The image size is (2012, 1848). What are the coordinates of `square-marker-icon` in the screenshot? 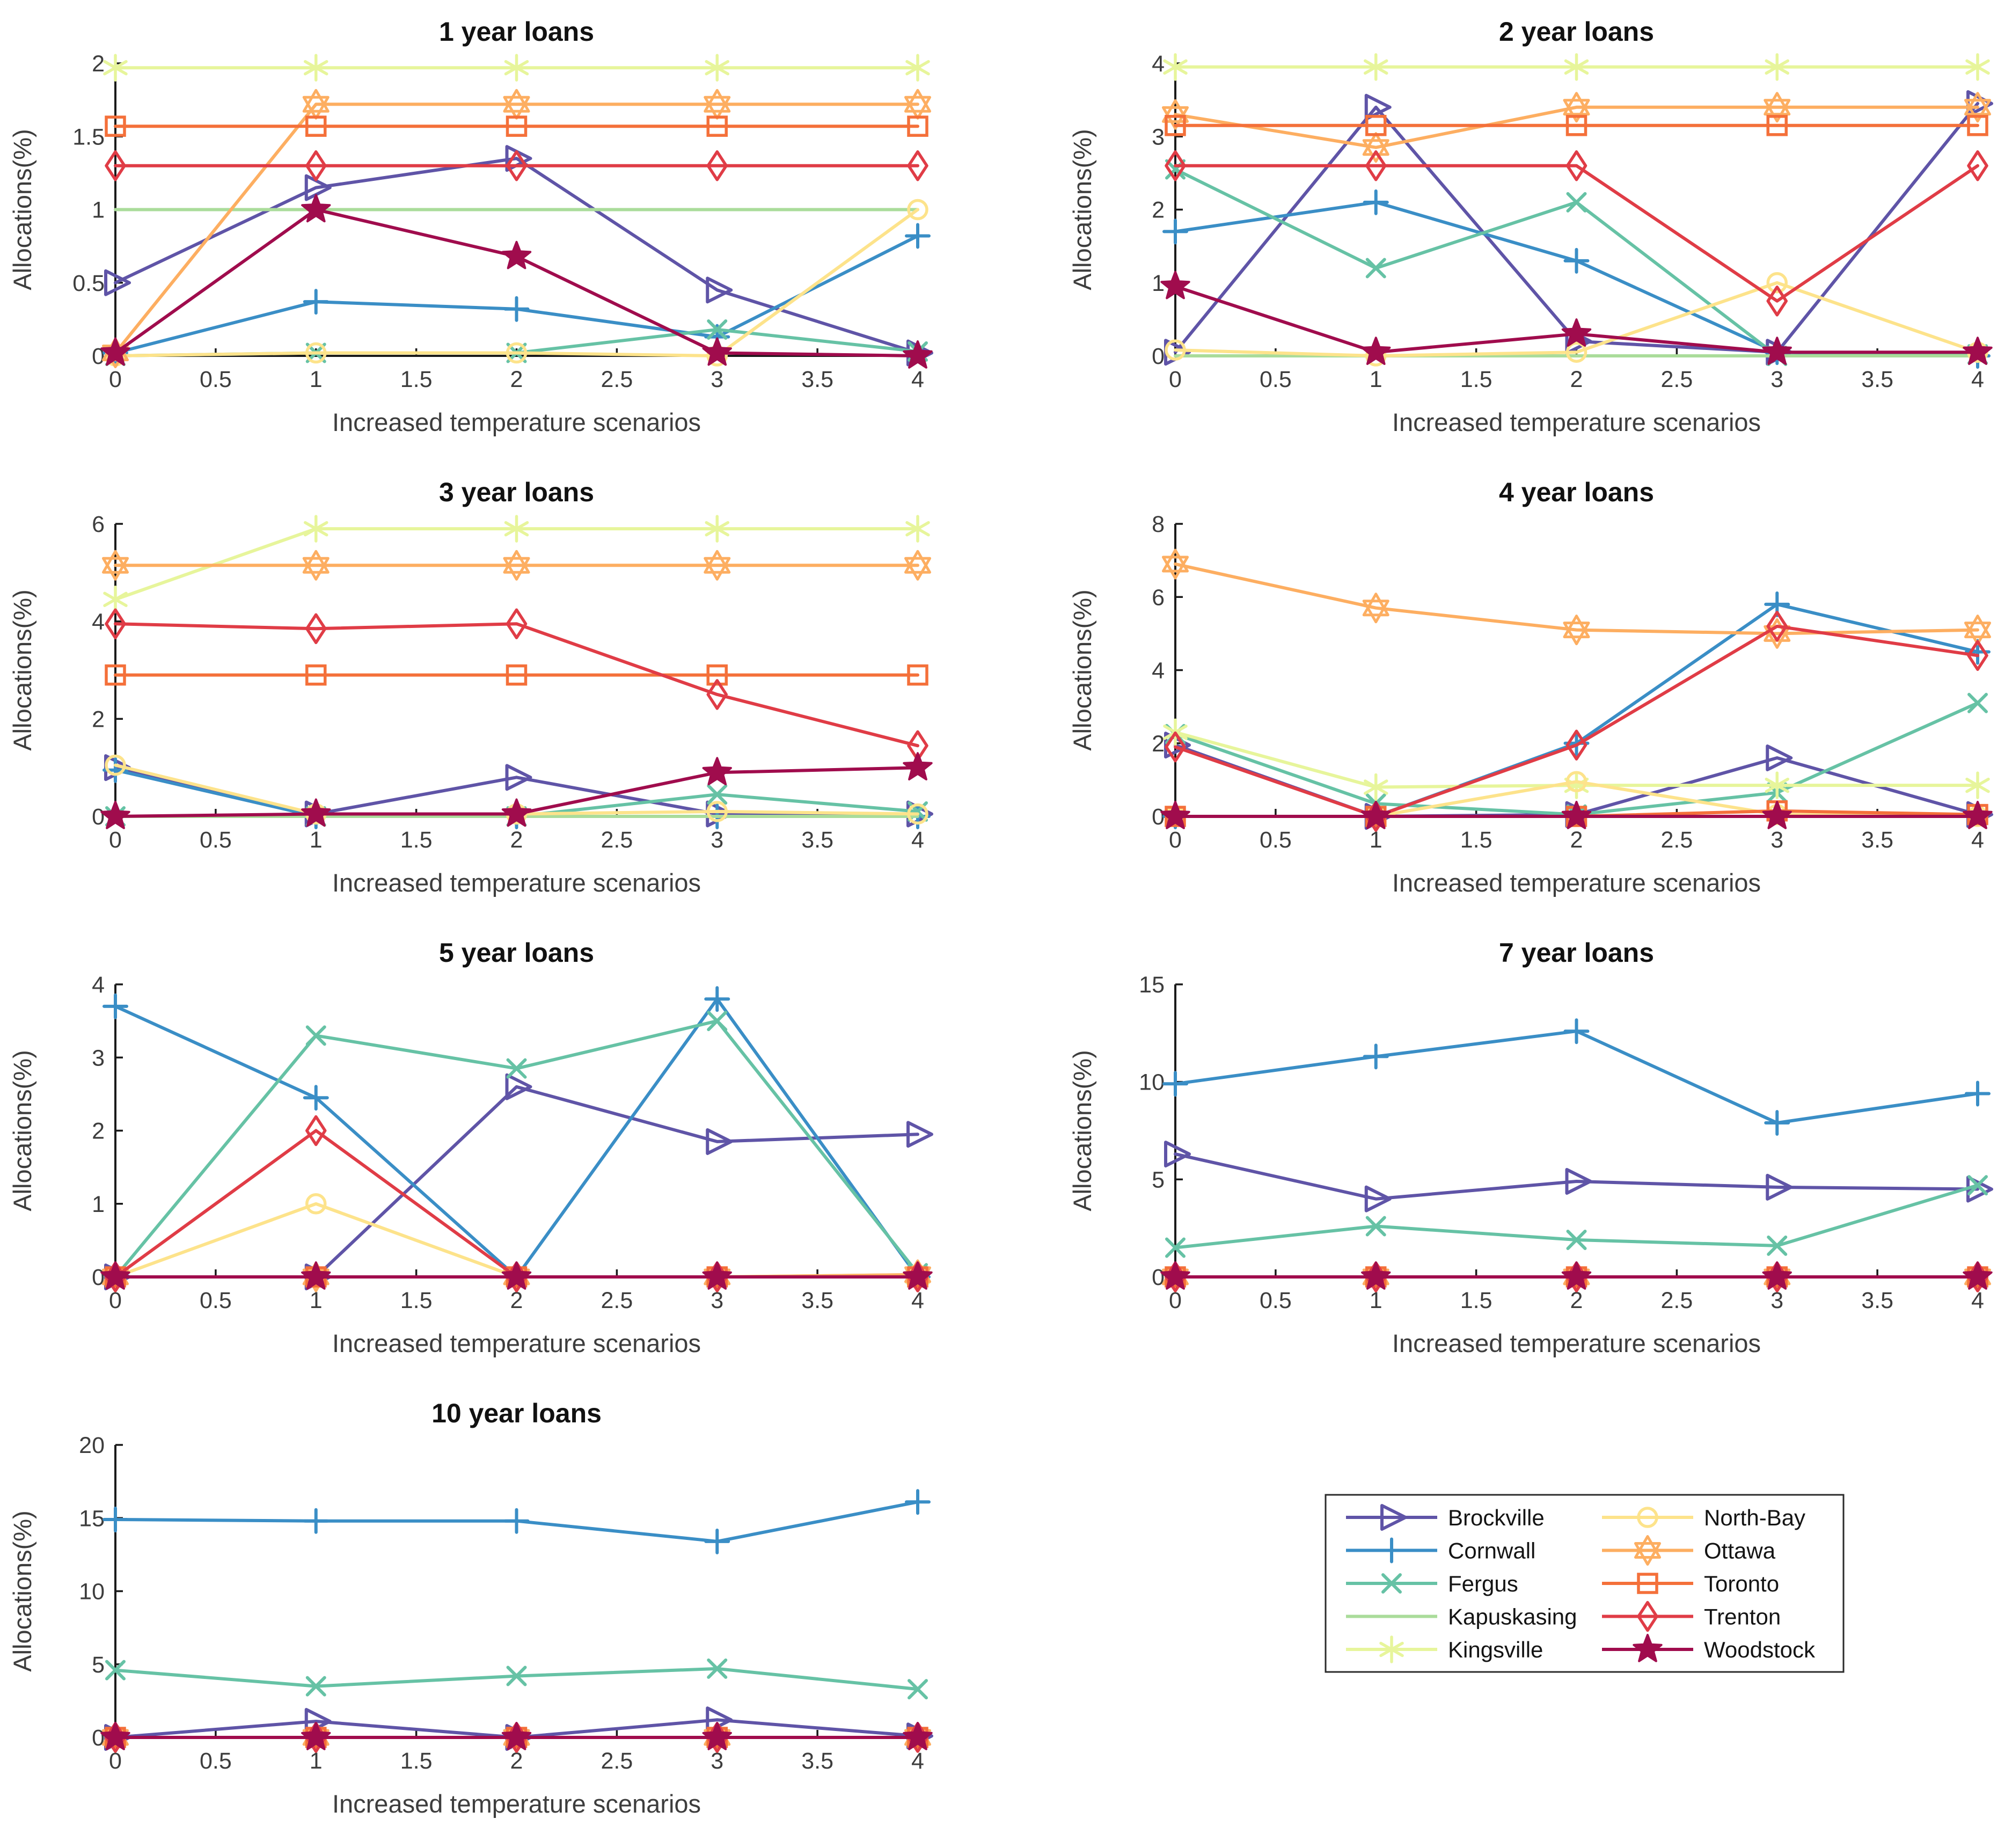 It's located at (316, 126).